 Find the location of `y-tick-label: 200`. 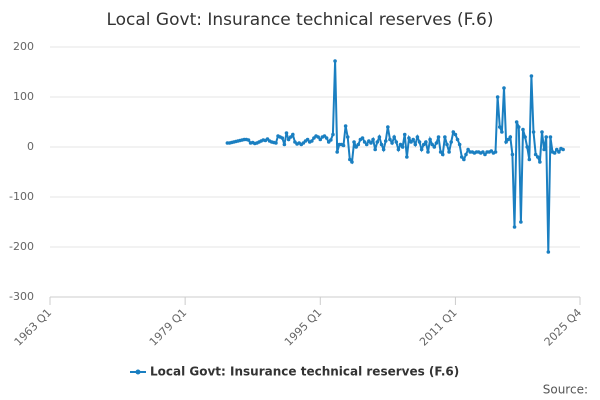

y-tick-label: 200 is located at coordinates (23, 46).